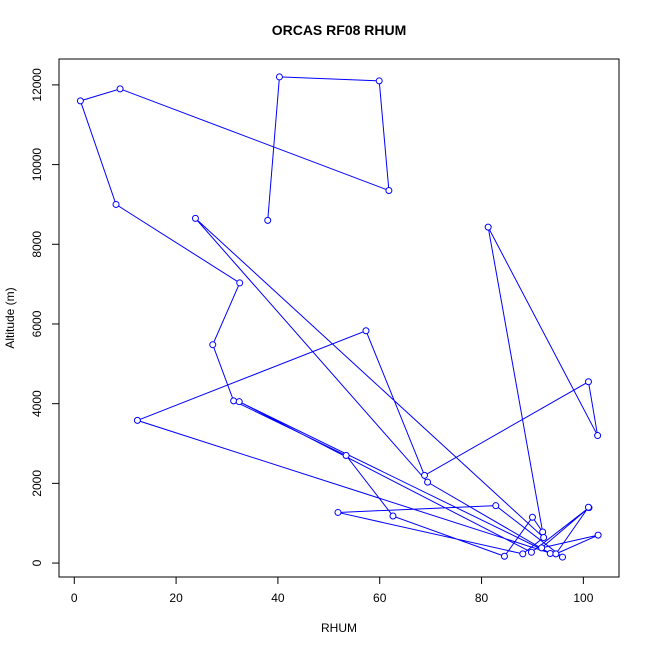 The image size is (650, 655). I want to click on y-tick-label: 10000, so click(37, 165).